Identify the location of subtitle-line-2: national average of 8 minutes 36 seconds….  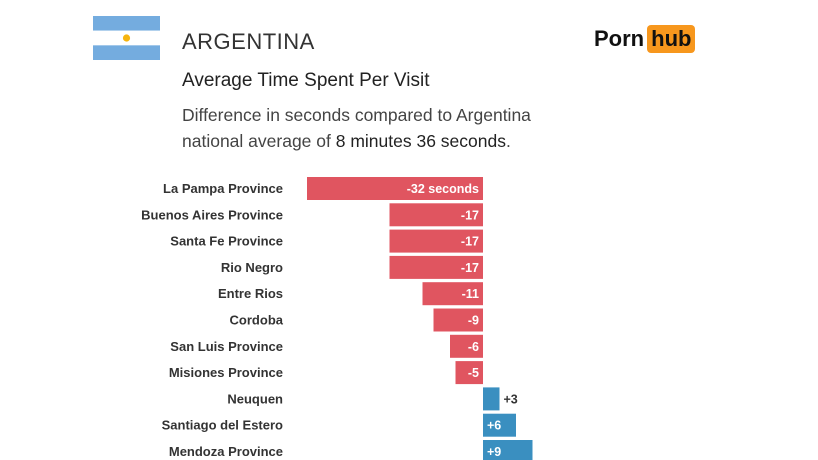
(392, 141).